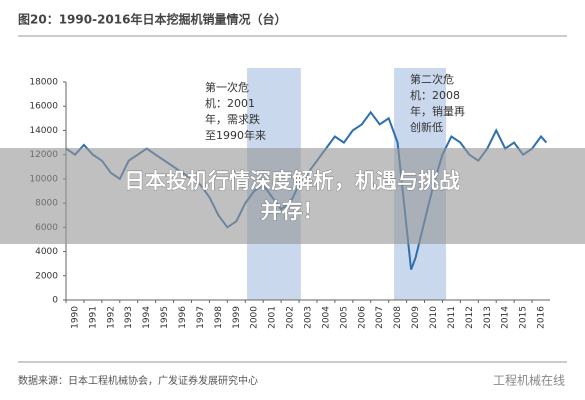 The width and height of the screenshot is (585, 400). Describe the element at coordinates (291, 317) in the screenshot. I see `x-tick-label: 2002` at that location.